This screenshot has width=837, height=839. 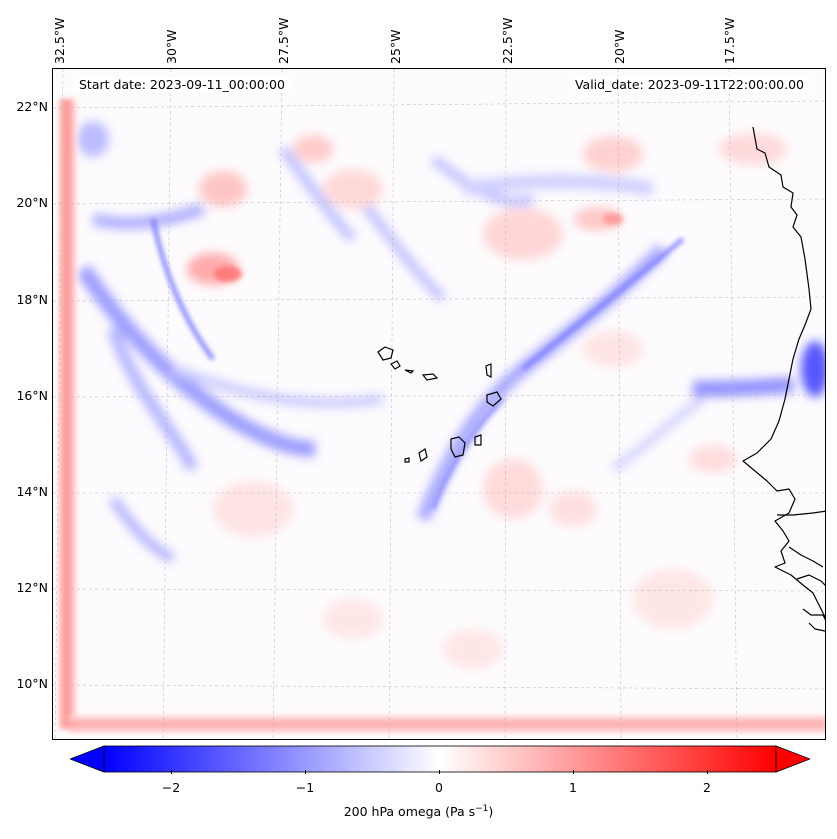 What do you see at coordinates (32, 395) in the screenshot?
I see `lat-label: 16°N` at bounding box center [32, 395].